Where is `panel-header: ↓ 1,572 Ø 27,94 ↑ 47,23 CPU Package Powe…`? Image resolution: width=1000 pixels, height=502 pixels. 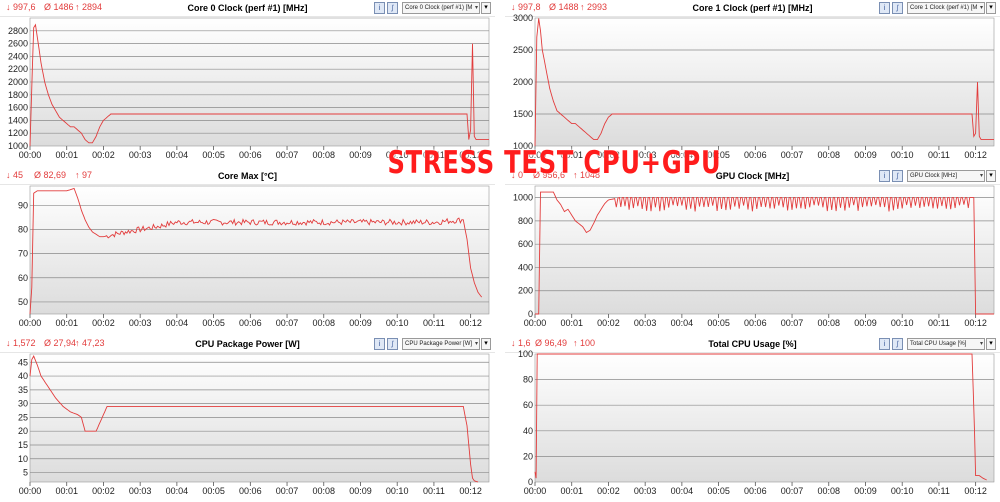
panel-header: ↓ 1,572 Ø 27,94 ↑ 47,23 CPU Package Powe… is located at coordinates (247, 344).